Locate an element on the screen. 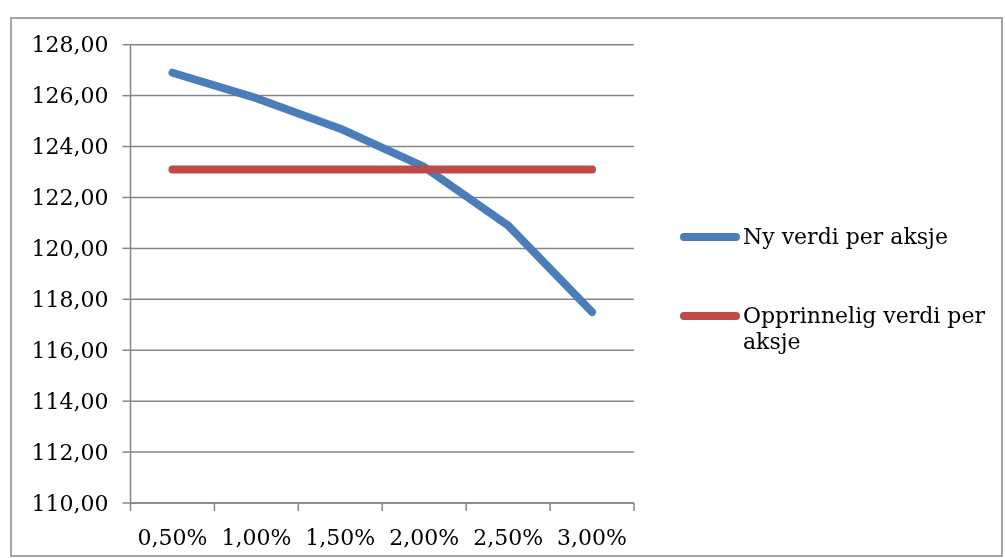 The width and height of the screenshot is (1005, 558). x-tick-label: 0,50% is located at coordinates (172, 537).